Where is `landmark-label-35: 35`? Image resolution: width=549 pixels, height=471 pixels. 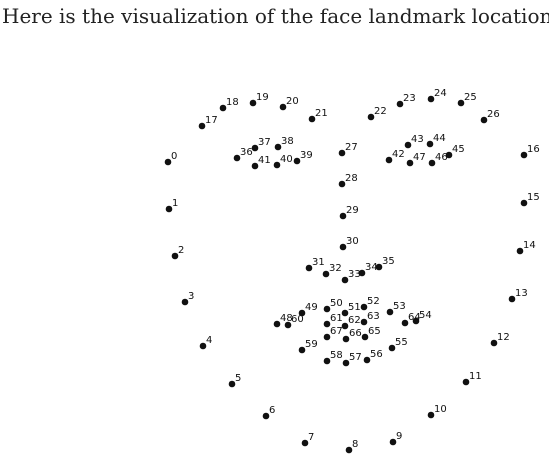 landmark-label-35: 35 is located at coordinates (388, 261).